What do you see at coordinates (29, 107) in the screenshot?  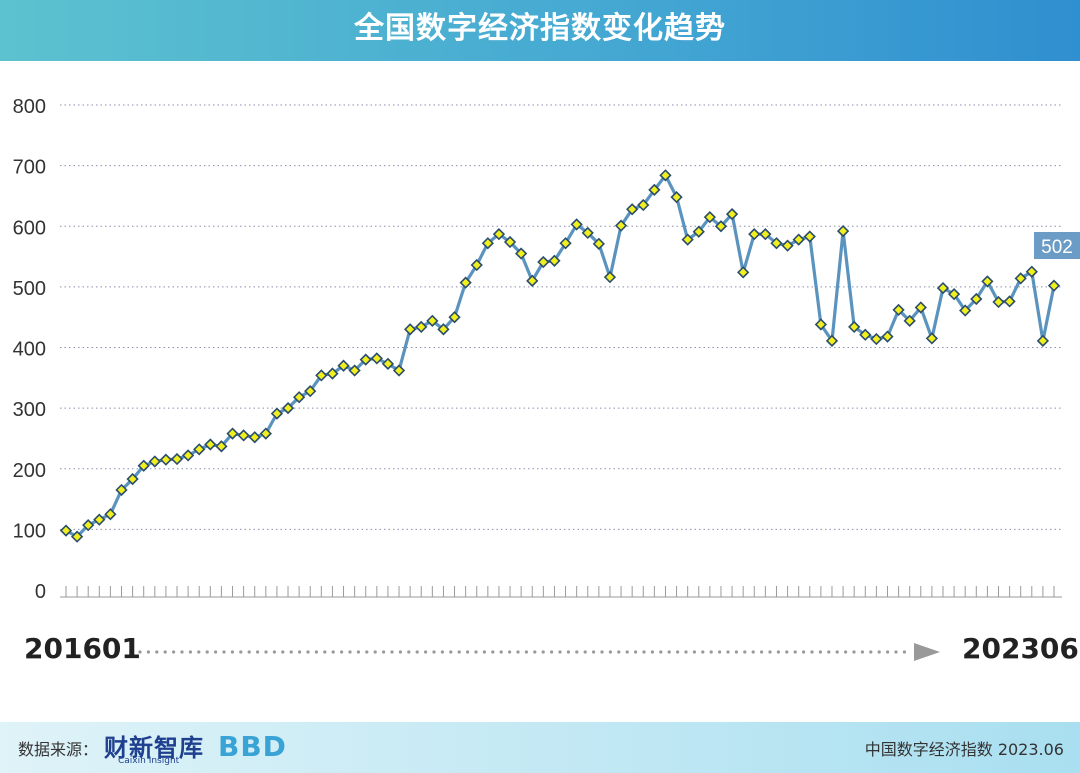 I see `y-tick-label: 800` at bounding box center [29, 107].